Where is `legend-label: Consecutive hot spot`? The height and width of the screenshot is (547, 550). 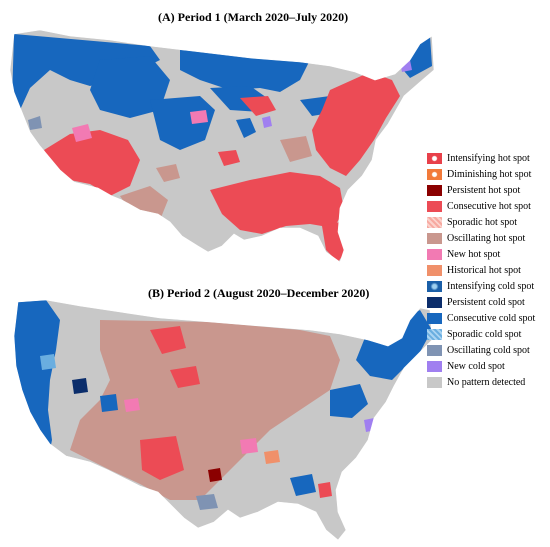 legend-label: Consecutive hot spot is located at coordinates (489, 206).